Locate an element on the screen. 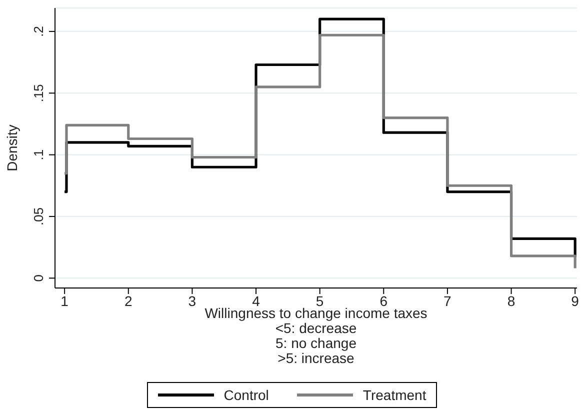 The height and width of the screenshot is (410, 584). y-tick-label: 0 is located at coordinates (38, 278).